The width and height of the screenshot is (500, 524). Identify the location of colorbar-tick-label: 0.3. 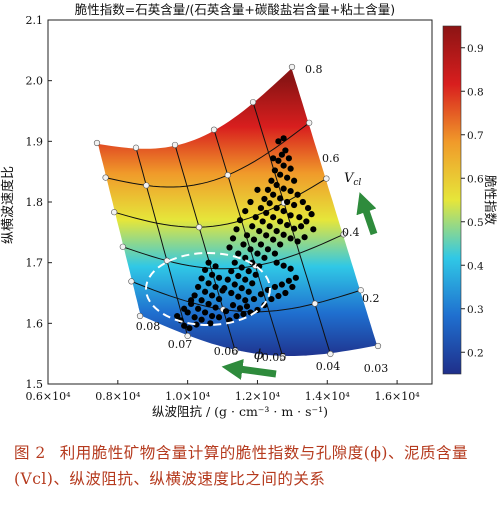
(475, 310).